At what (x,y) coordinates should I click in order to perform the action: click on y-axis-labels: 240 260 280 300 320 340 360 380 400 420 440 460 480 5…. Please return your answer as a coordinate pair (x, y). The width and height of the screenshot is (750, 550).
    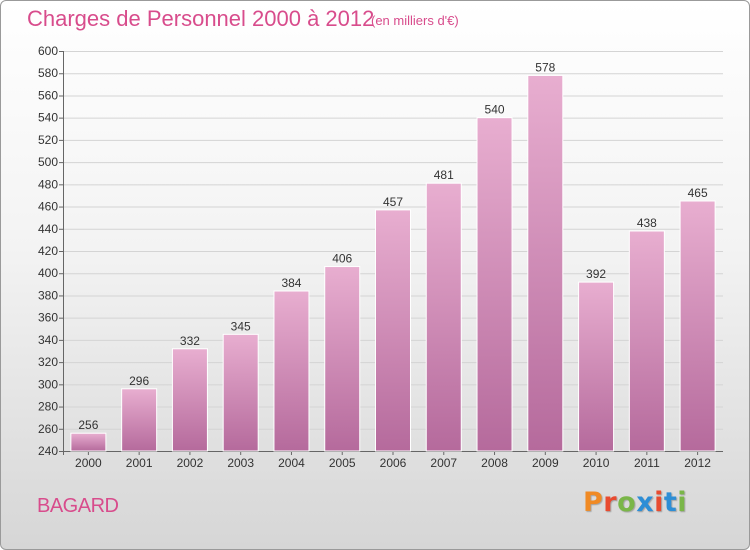
    Looking at the image, I should click on (48, 251).